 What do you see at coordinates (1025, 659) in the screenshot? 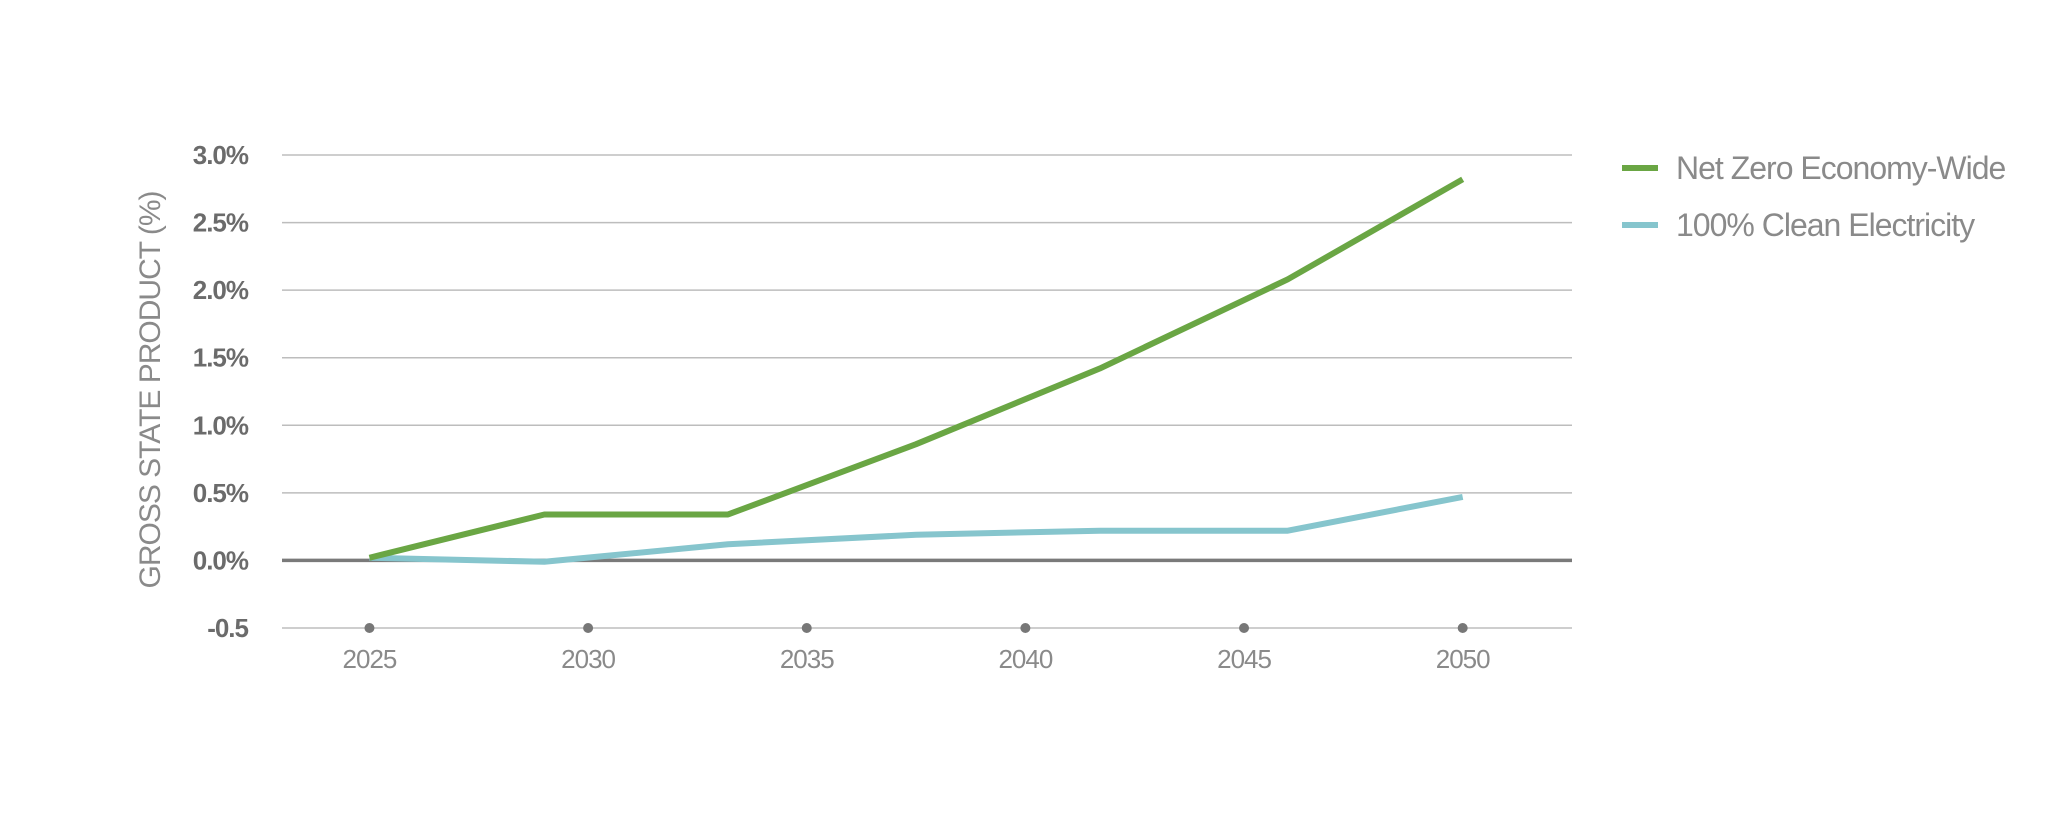
I see `x-tick-label: 2040` at bounding box center [1025, 659].